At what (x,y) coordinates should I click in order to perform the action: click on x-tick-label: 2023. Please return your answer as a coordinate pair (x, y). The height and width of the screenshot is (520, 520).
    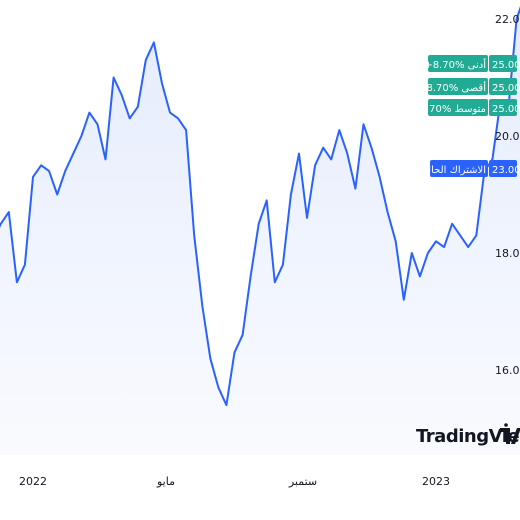
    Looking at the image, I should click on (436, 481).